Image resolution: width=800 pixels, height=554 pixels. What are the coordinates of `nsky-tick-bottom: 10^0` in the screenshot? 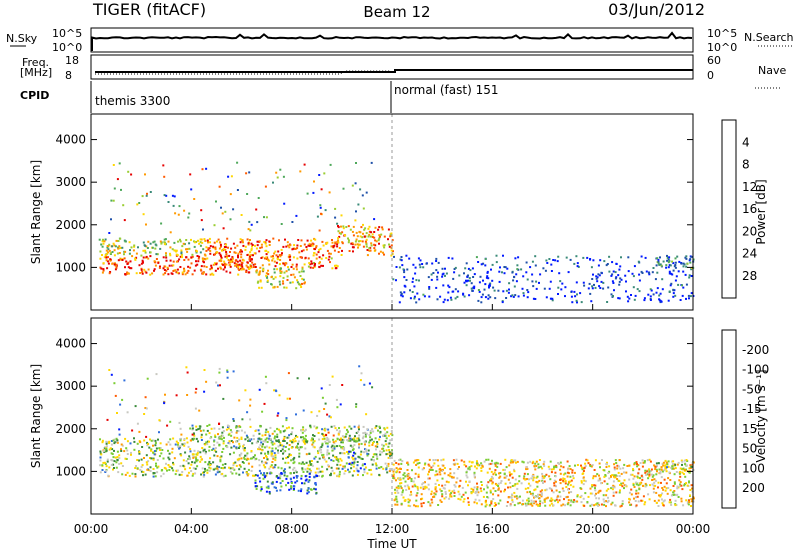 It's located at (67, 47).